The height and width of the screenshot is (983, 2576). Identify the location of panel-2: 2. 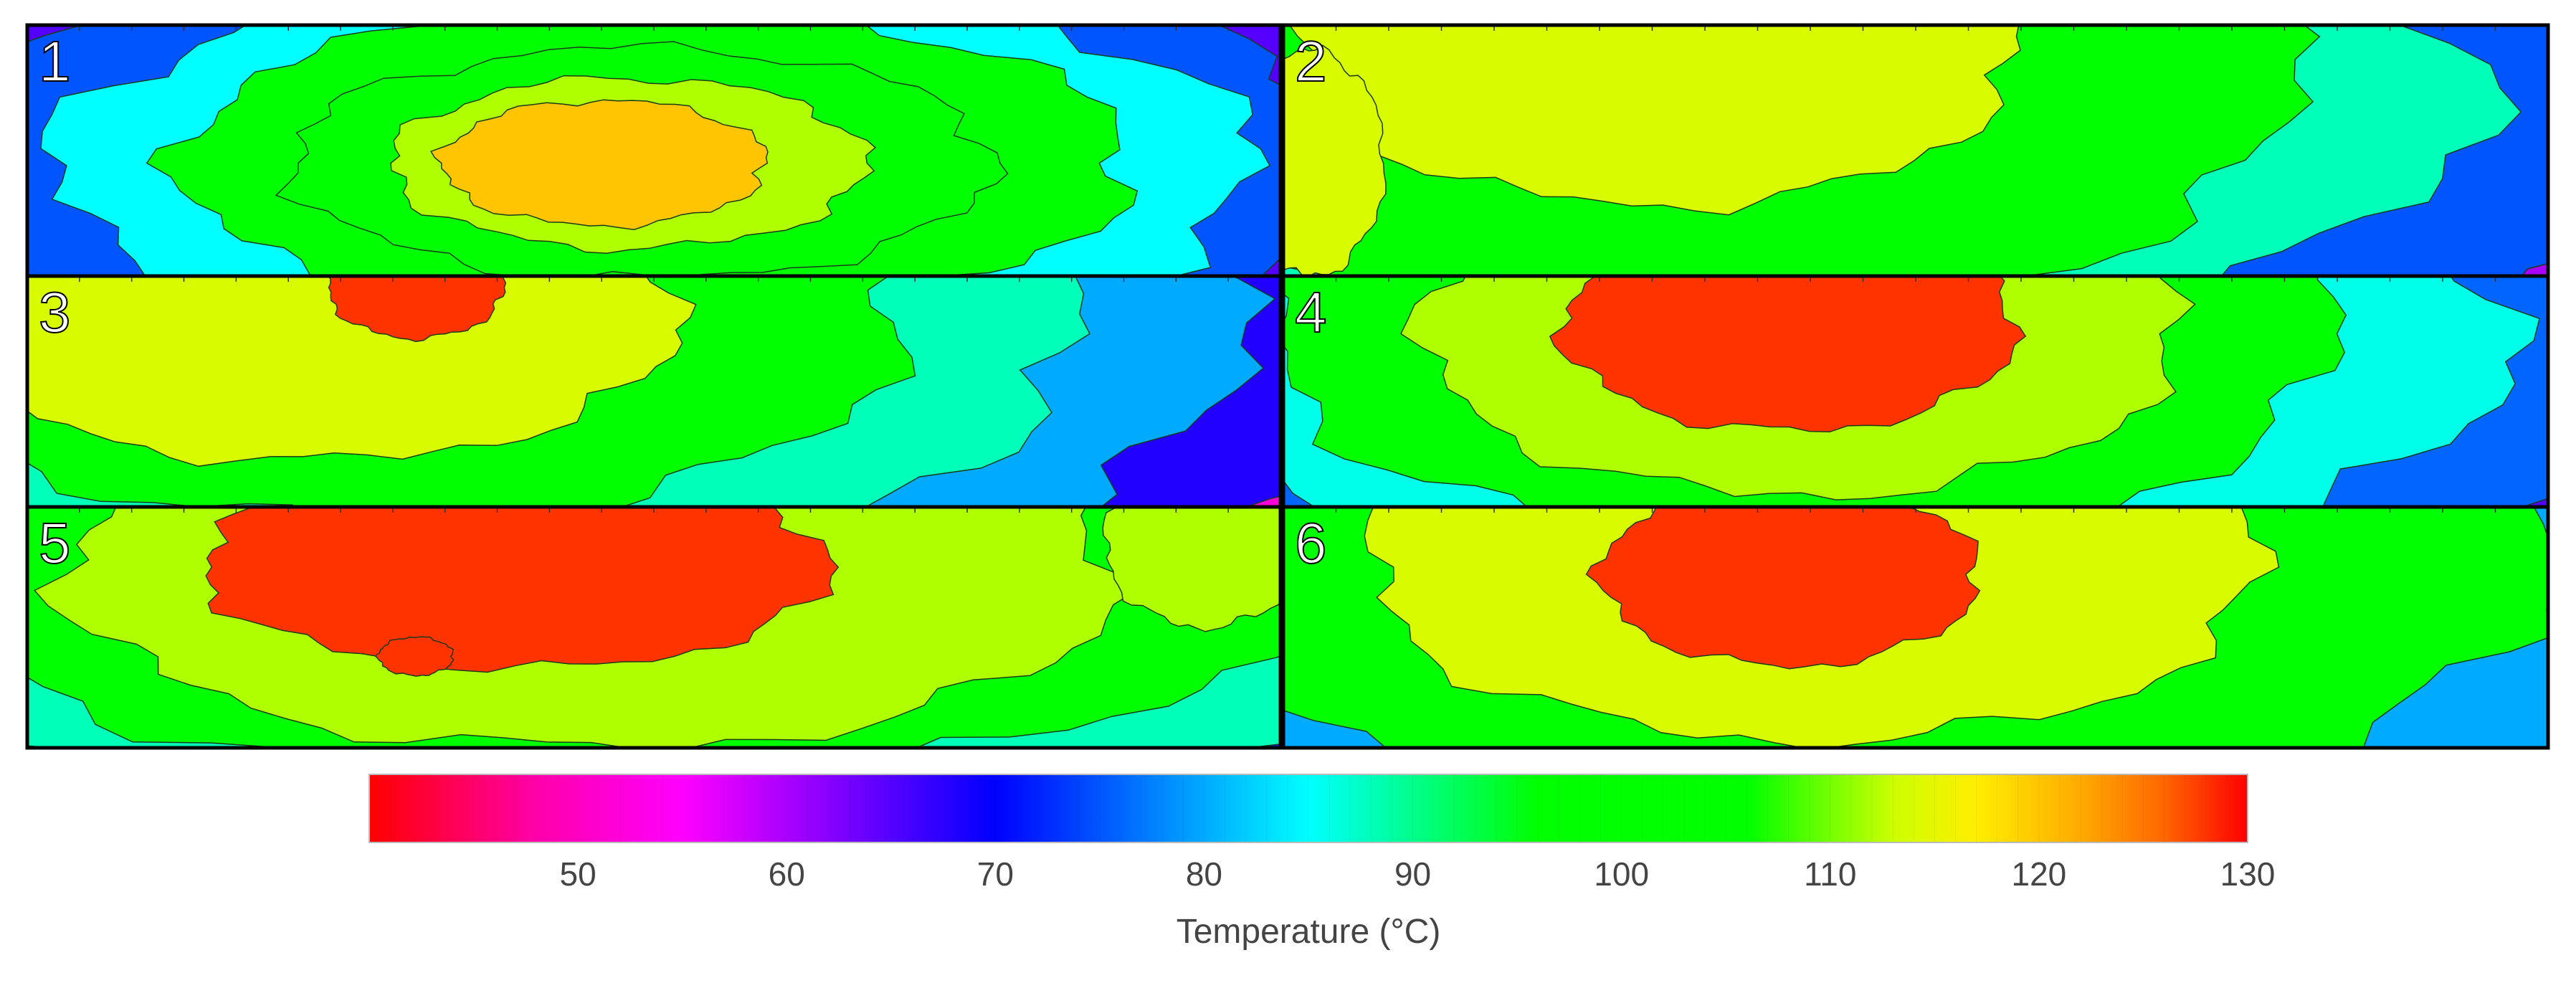
(1915, 150).